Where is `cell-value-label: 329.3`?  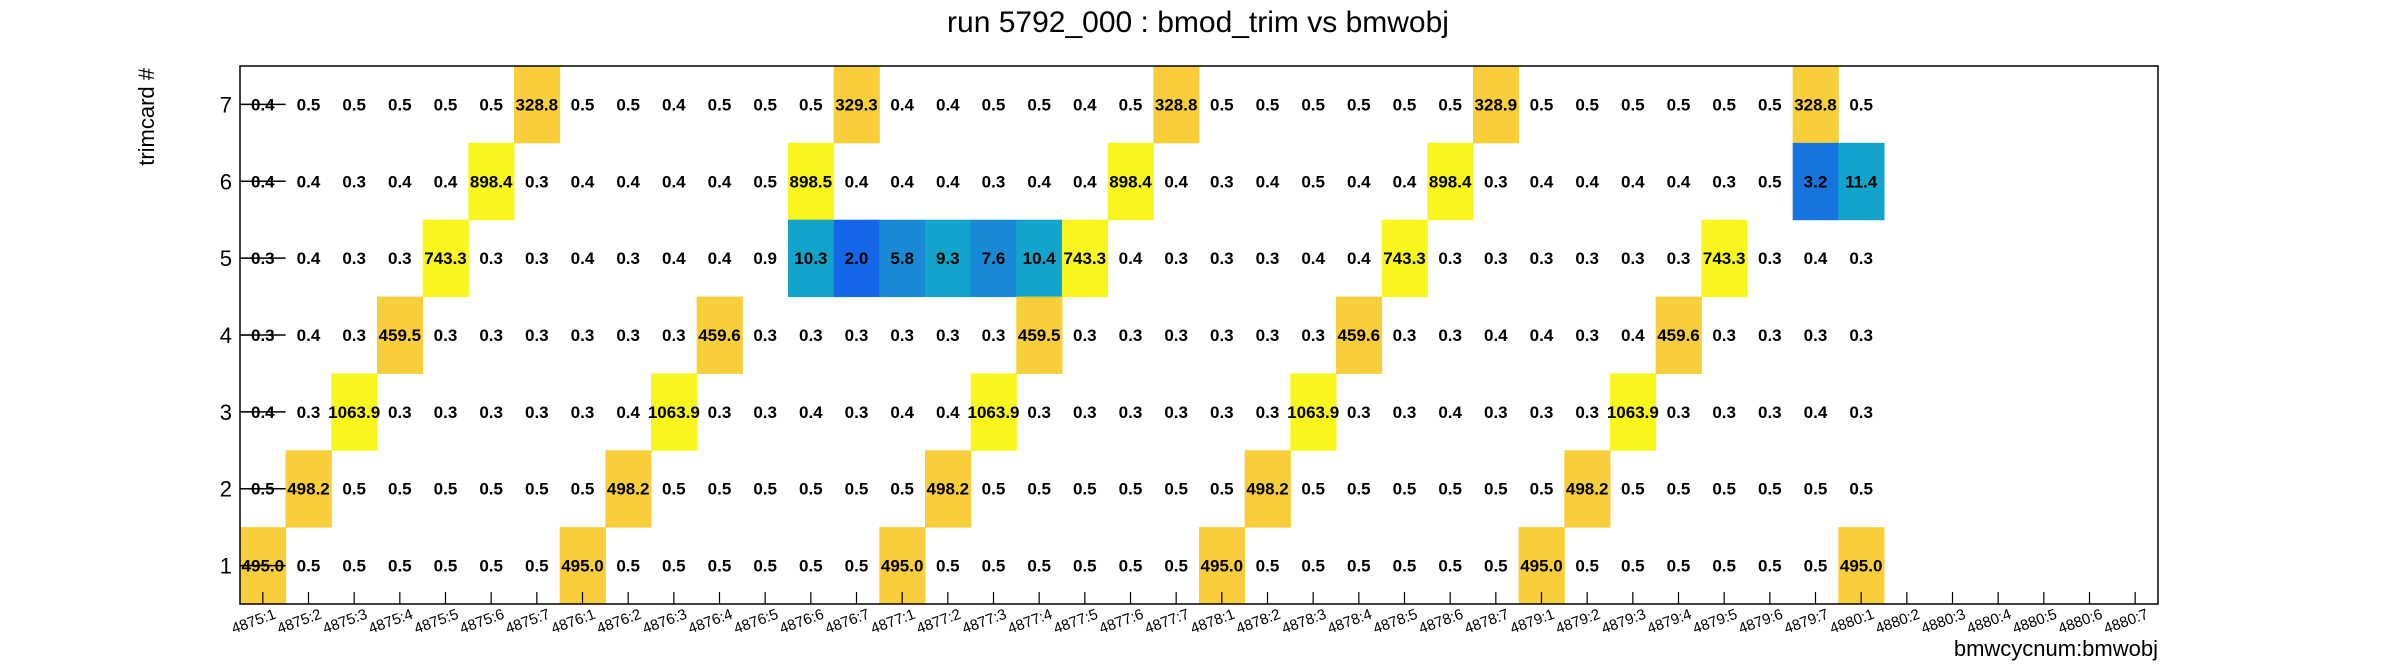
cell-value-label: 329.3 is located at coordinates (856, 104).